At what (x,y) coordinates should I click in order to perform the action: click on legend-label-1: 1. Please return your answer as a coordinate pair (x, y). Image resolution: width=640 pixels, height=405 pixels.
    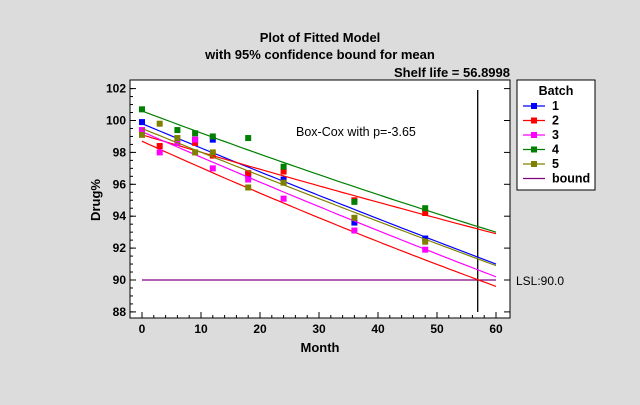
    Looking at the image, I should click on (555, 106).